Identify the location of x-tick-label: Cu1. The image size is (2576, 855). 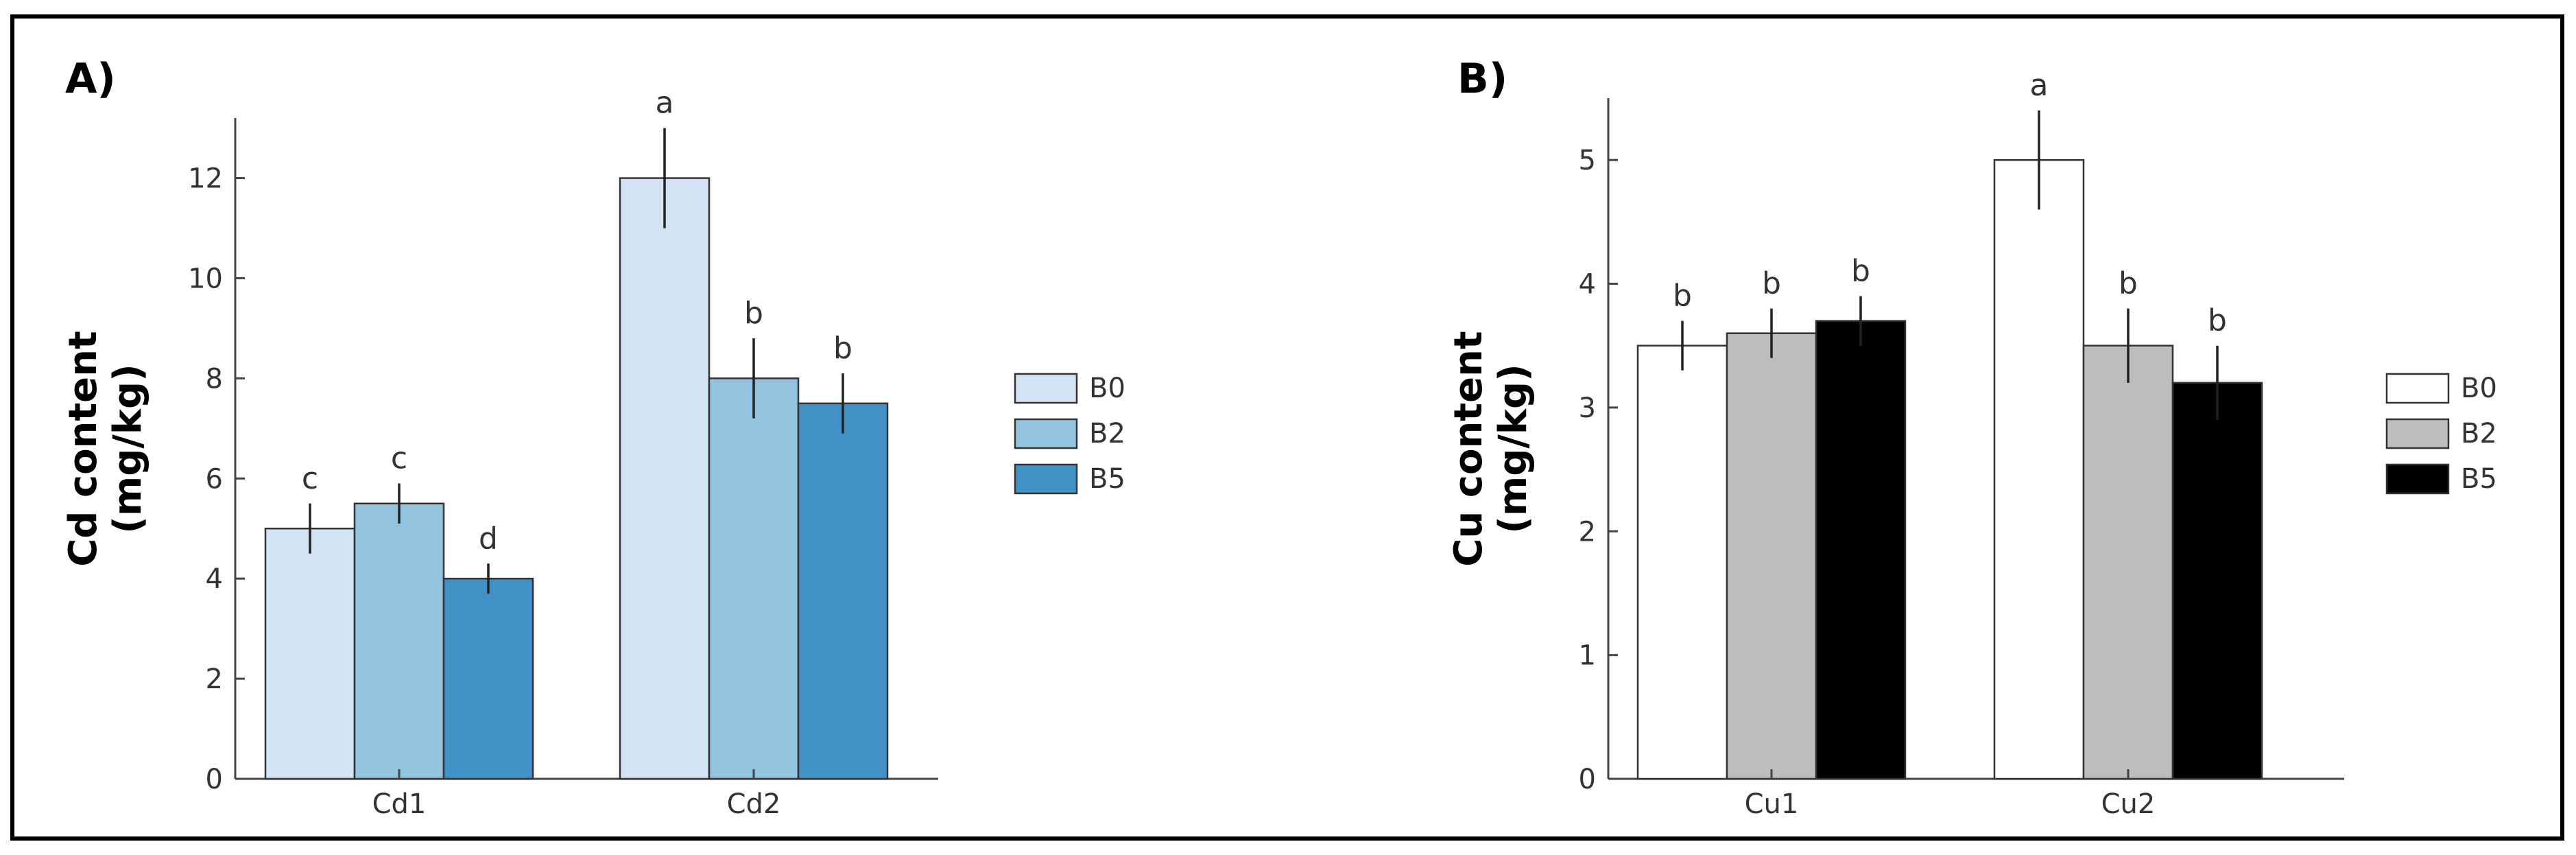
(1772, 804).